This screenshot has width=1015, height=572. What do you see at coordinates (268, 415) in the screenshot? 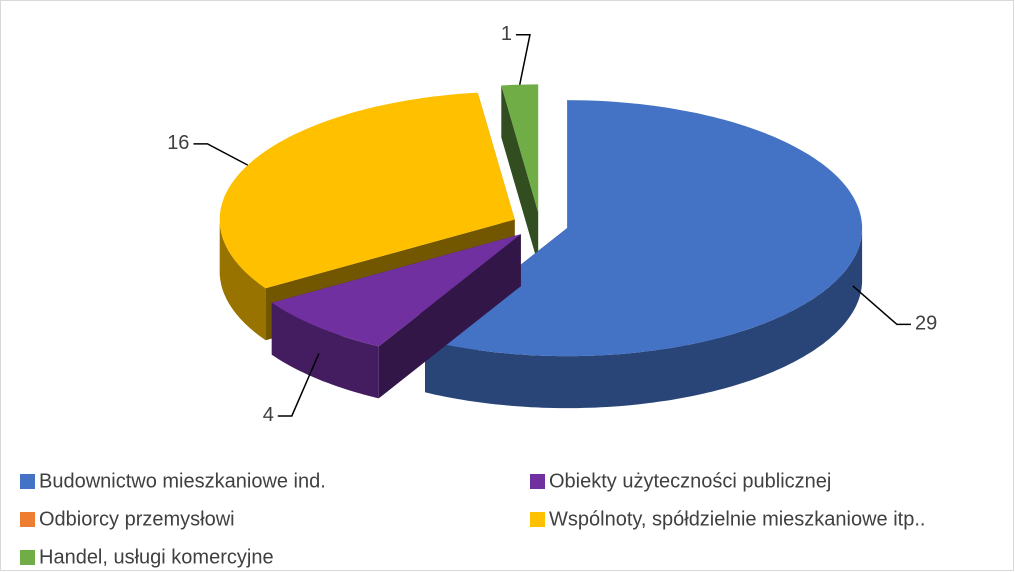
I see `data-label: 4` at bounding box center [268, 415].